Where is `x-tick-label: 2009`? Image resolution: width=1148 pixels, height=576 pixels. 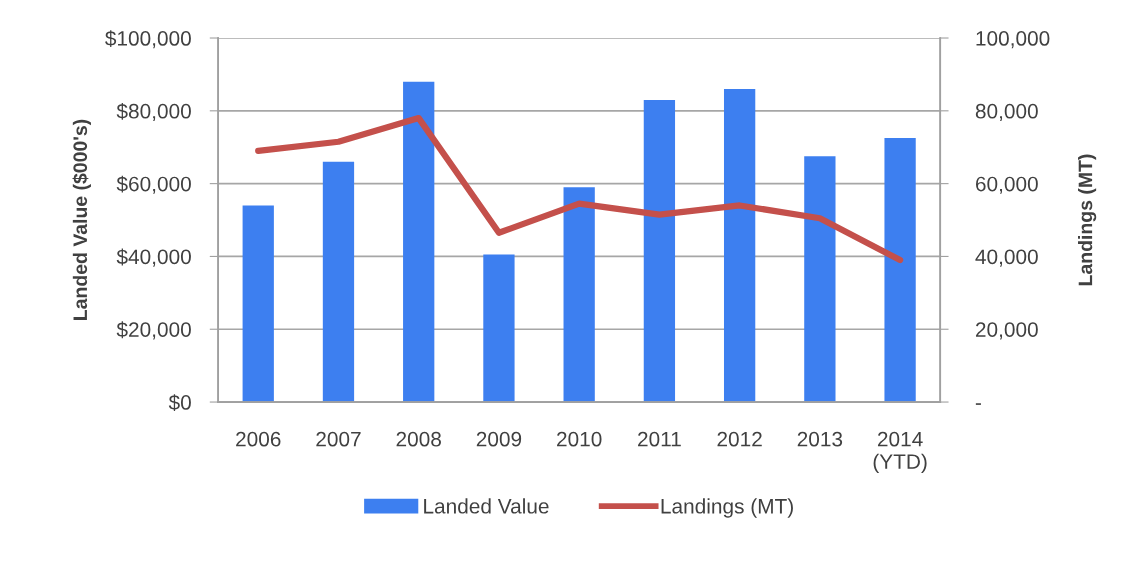
x-tick-label: 2009 is located at coordinates (499, 439).